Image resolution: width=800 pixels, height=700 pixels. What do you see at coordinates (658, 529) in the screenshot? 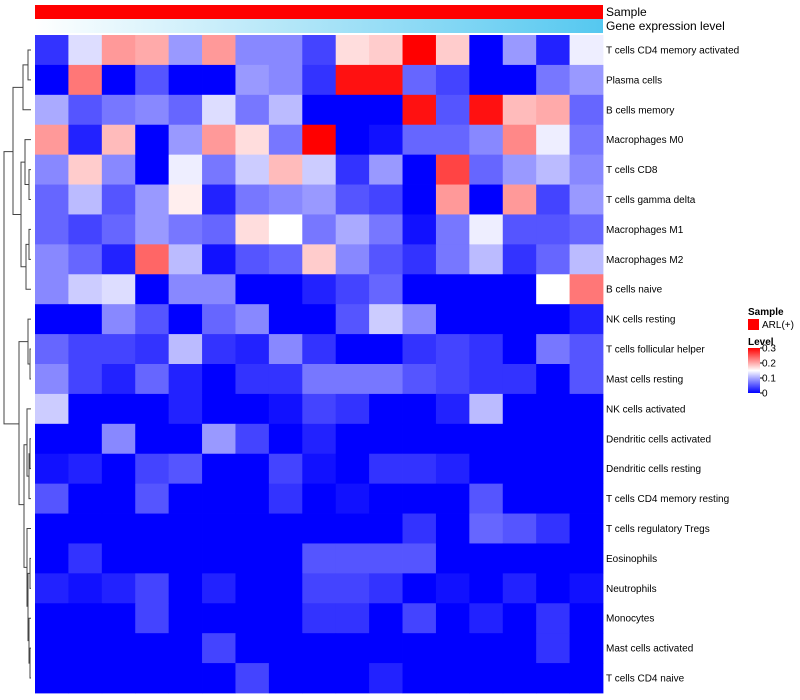
I see `row-label: T cells regulatory Tregs` at bounding box center [658, 529].